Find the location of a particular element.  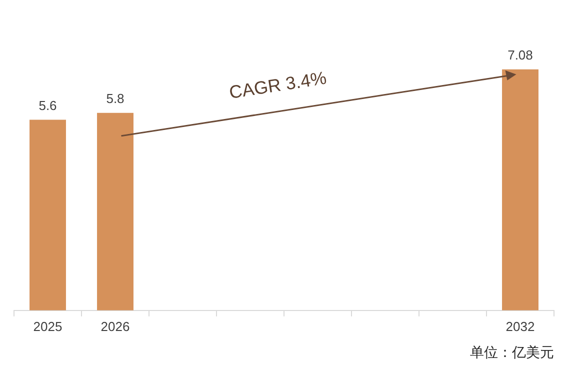

text: 单位：亿美元 is located at coordinates (512, 353).